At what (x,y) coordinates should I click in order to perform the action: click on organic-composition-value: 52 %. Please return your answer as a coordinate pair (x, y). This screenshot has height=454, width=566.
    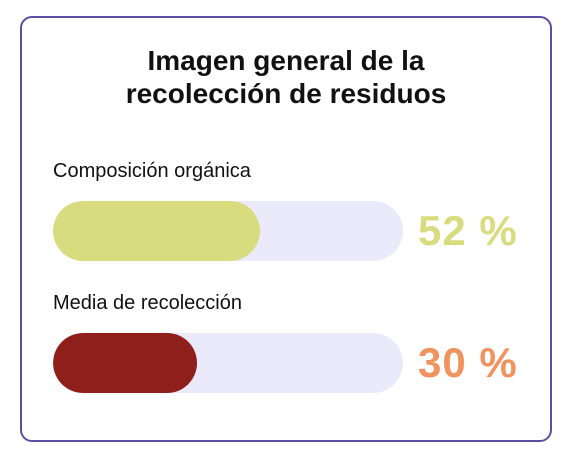
    Looking at the image, I should click on (468, 230).